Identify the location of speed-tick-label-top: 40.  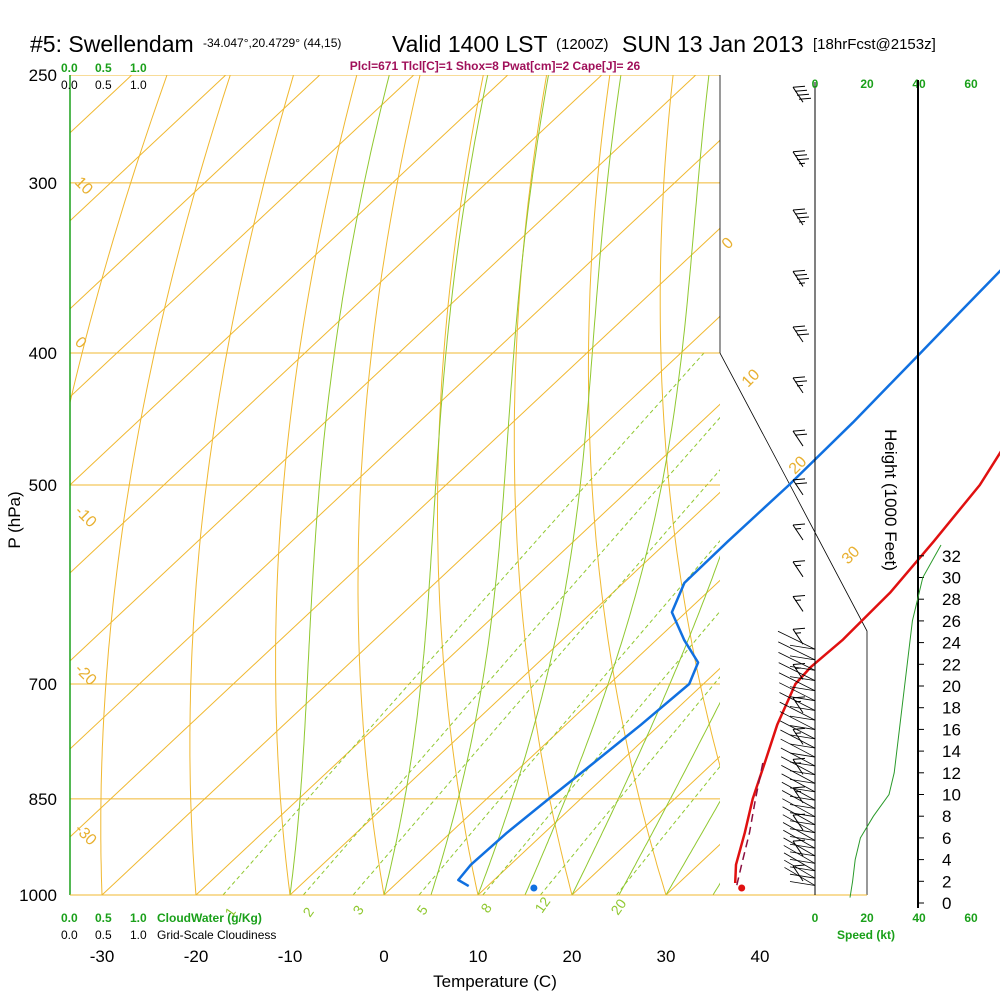
(919, 84).